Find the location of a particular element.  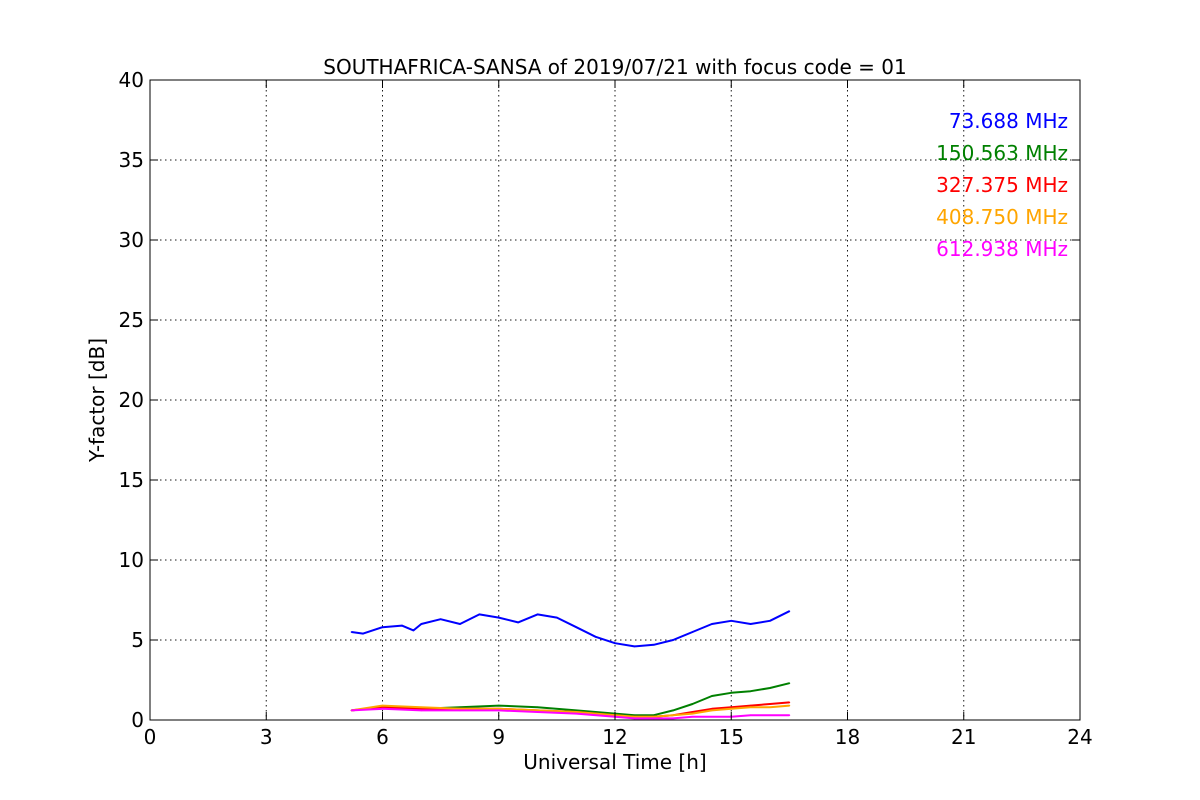

x-tick-label: 3 is located at coordinates (266, 737).